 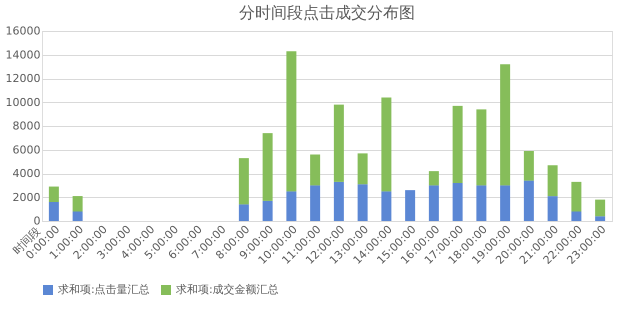 What do you see at coordinates (327, 12) in the screenshot?
I see `chart-title: 分时间段点击成交分布图` at bounding box center [327, 12].